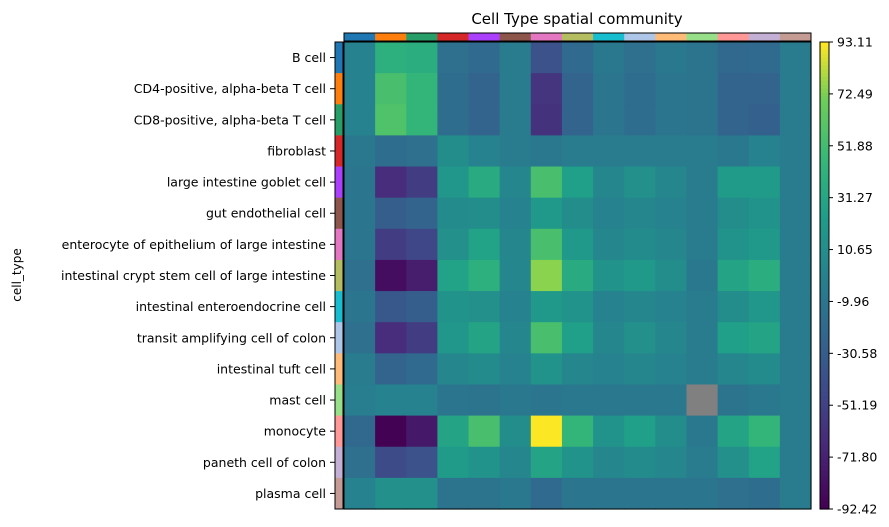  I want to click on chart-title: Cell Type spatial community, so click(576, 19).